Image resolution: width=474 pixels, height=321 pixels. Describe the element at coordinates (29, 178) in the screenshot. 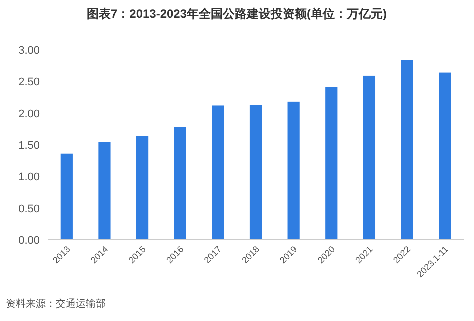

I see `y-tick-label: 1.00` at that location.